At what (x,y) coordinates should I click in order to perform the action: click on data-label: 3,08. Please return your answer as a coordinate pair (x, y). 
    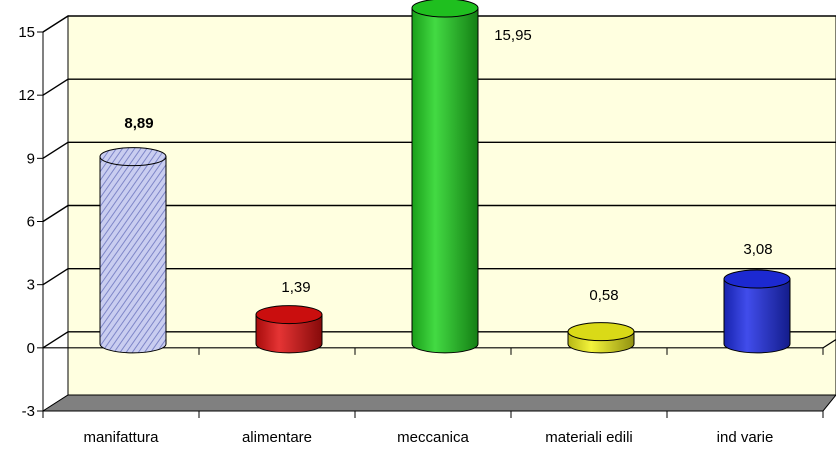
    Looking at the image, I should click on (757, 249).